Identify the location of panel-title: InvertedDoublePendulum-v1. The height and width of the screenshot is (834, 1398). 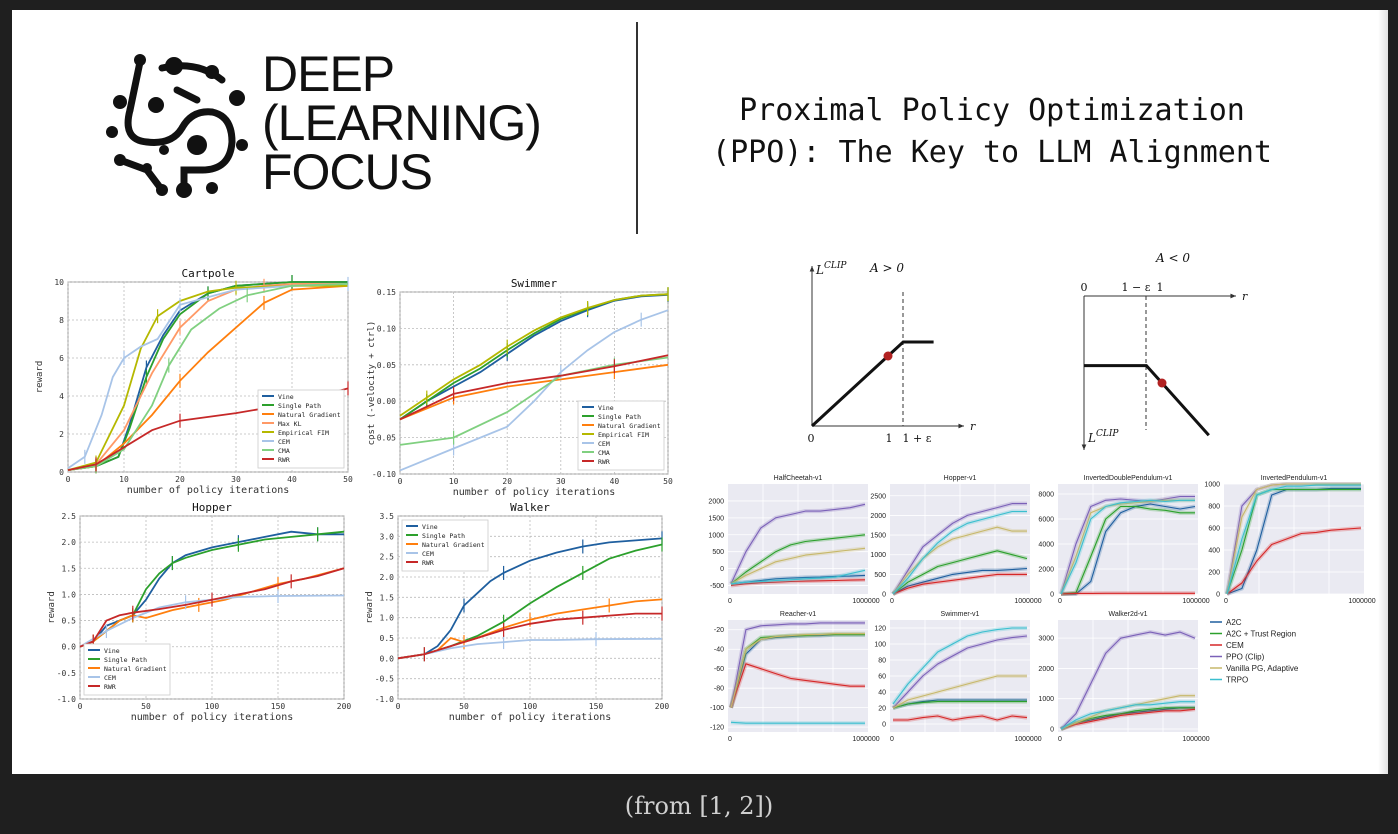
(1128, 478).